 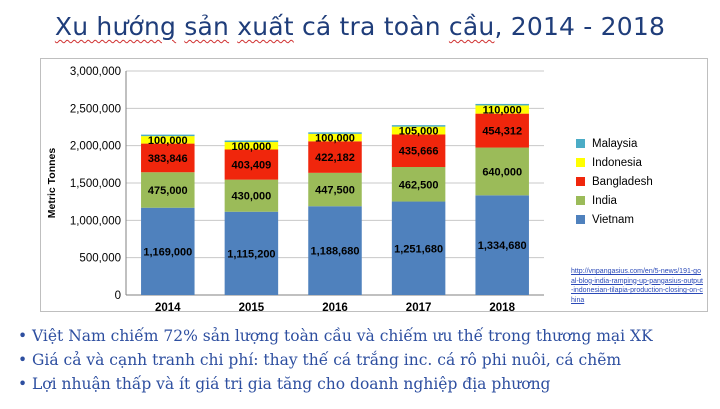 I want to click on title-part: sản, so click(x=207, y=26).